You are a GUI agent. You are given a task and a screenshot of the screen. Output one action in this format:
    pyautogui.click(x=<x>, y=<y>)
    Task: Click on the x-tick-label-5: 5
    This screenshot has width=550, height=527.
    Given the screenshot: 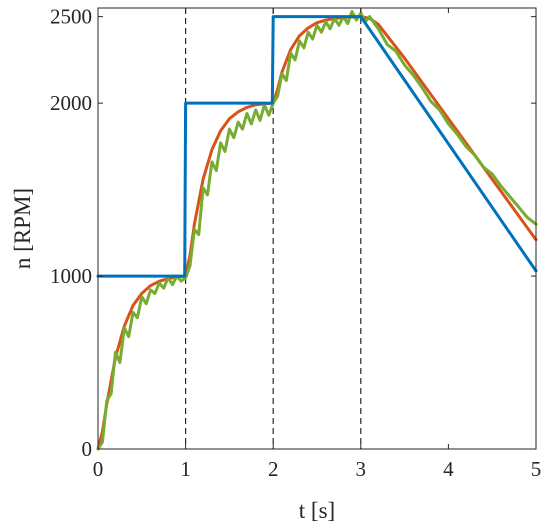 What is the action you would take?
    pyautogui.click(x=536, y=469)
    